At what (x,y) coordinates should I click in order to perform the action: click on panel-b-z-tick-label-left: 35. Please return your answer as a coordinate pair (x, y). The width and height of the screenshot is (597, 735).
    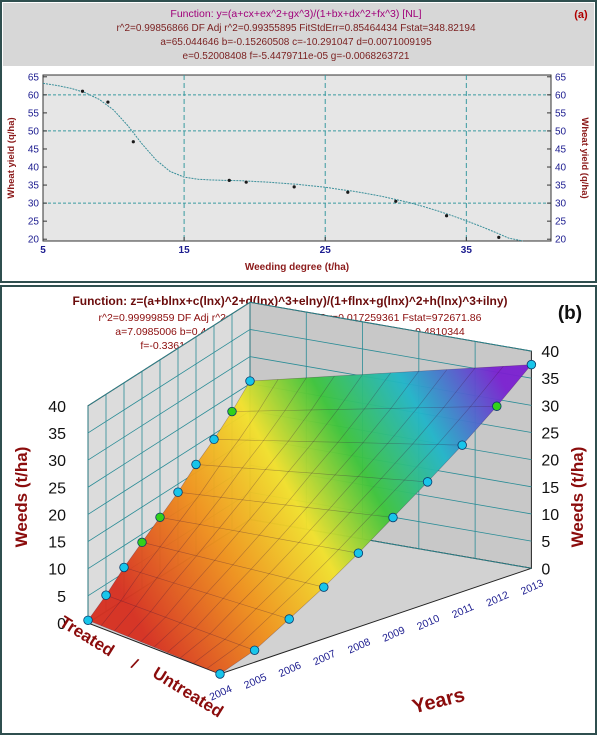
    Looking at the image, I should click on (57, 434).